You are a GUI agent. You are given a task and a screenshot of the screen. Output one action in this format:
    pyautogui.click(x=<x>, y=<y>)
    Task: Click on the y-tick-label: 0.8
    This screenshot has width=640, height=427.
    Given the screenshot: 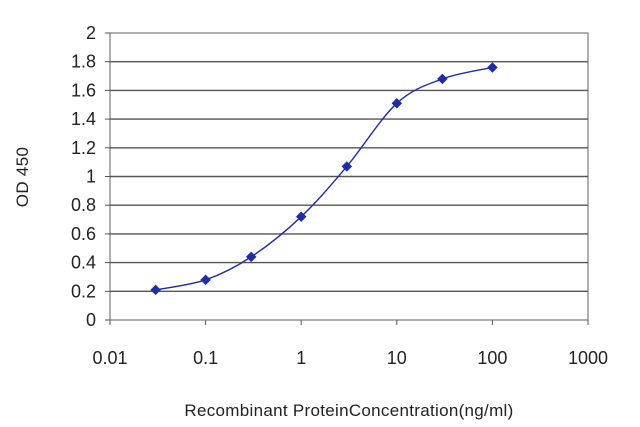 What is the action you would take?
    pyautogui.click(x=83, y=205)
    